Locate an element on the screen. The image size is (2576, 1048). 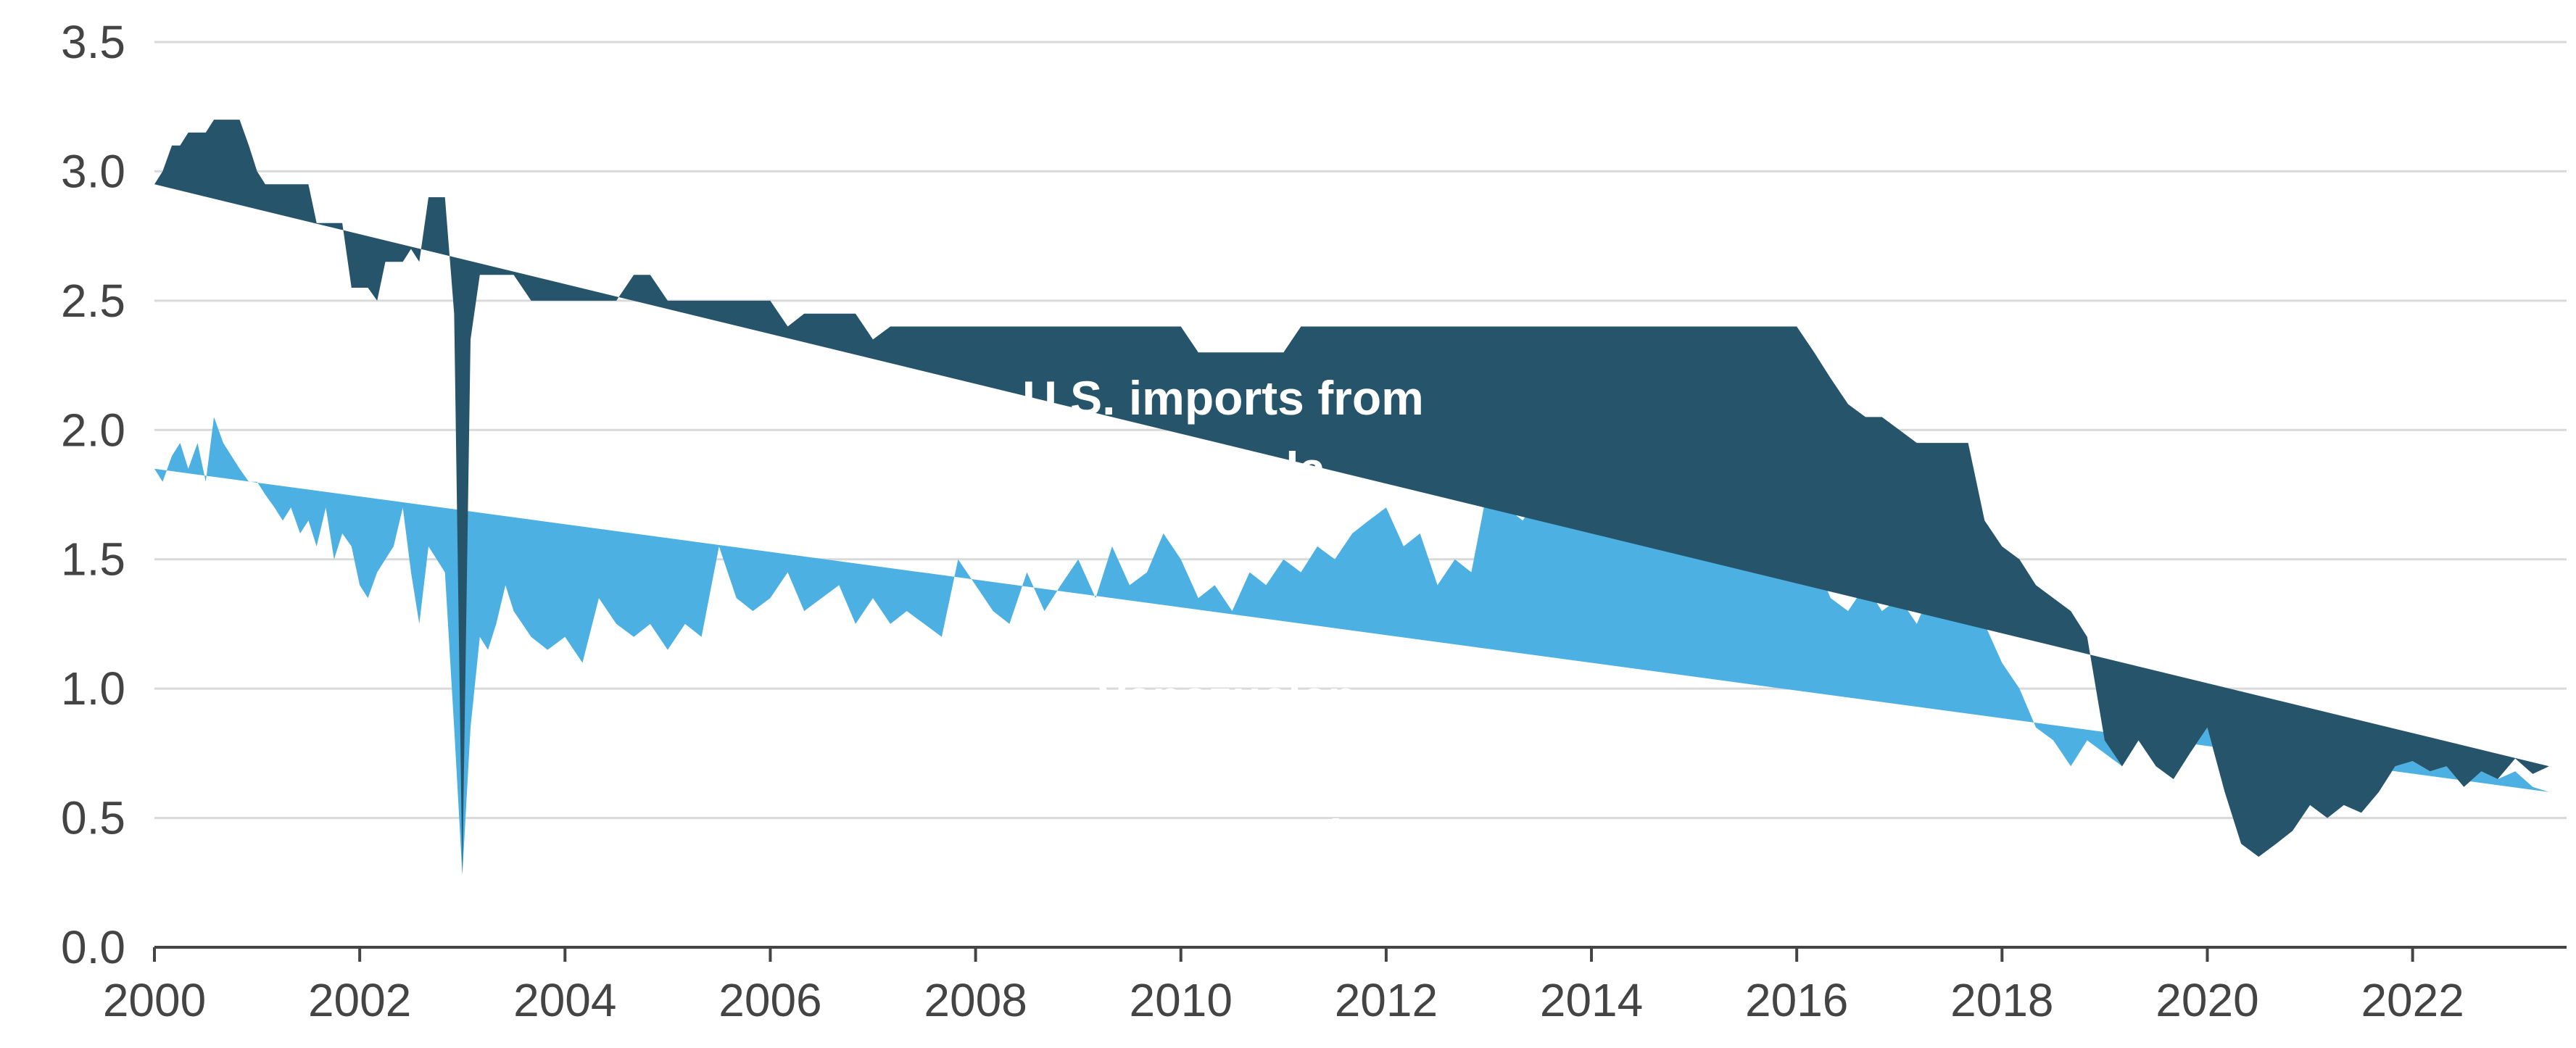
y-tick-label: 0.0 is located at coordinates (93, 947).